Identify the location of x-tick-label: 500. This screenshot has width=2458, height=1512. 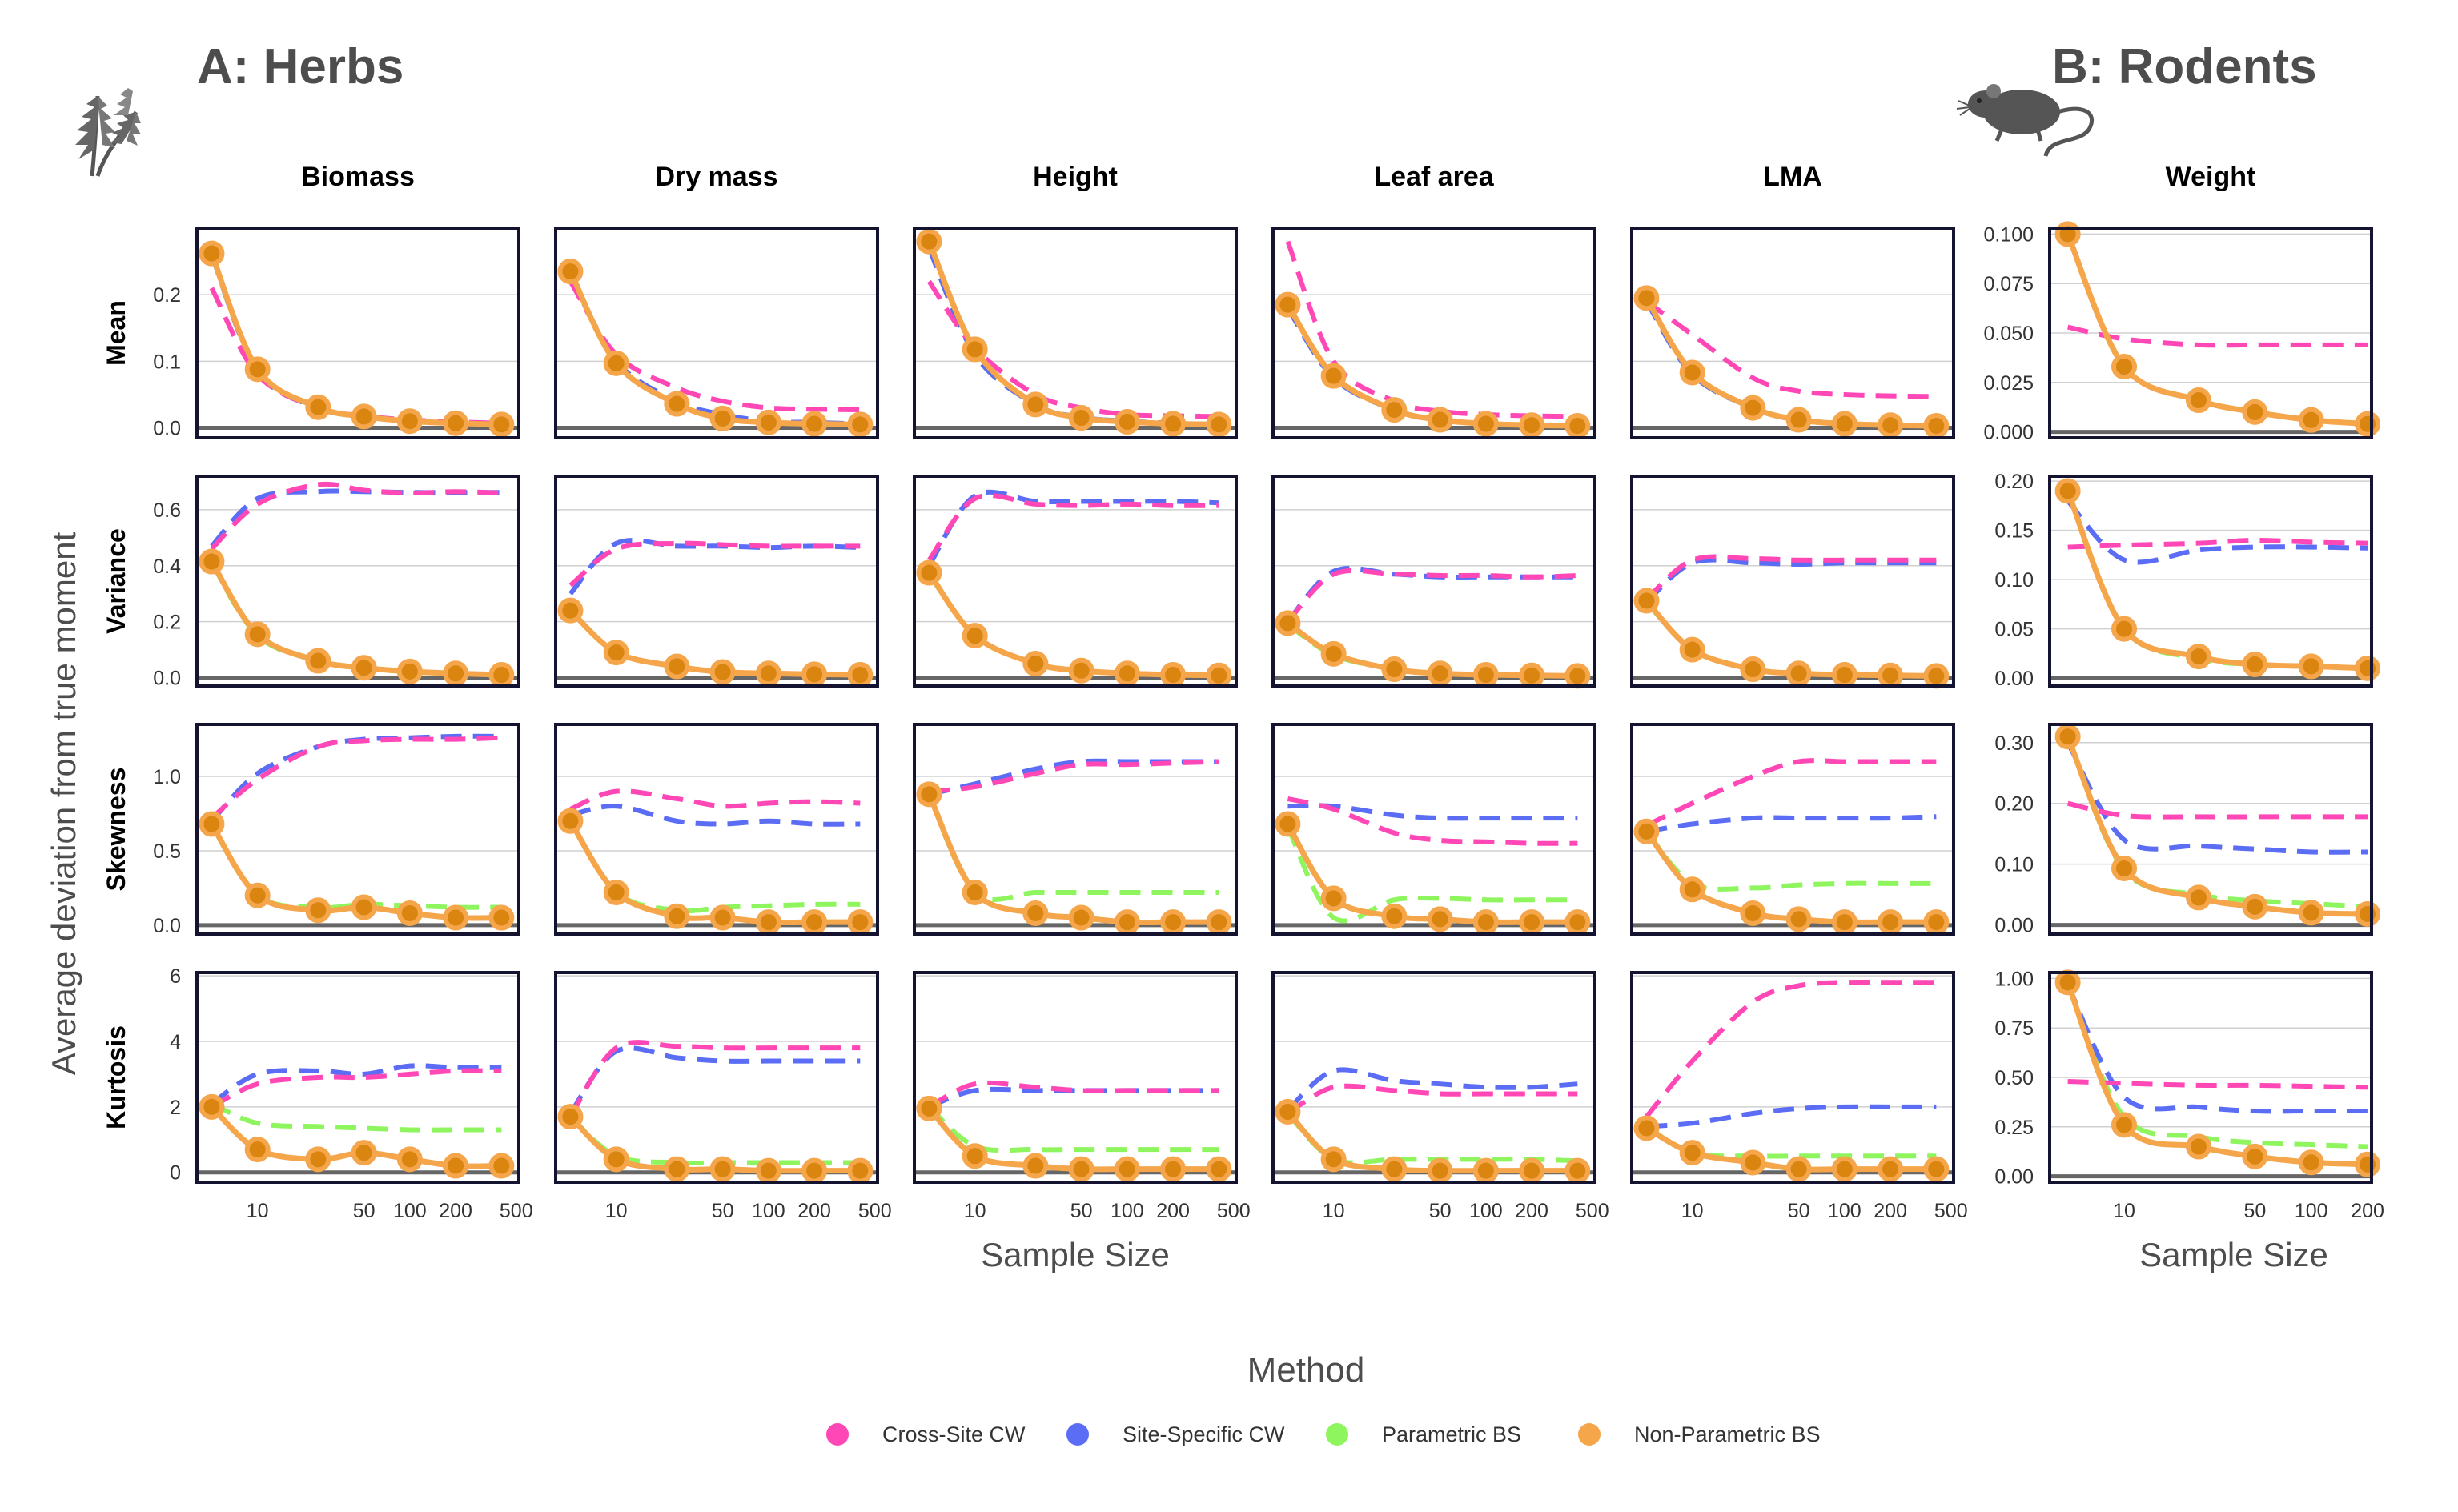
(875, 1211).